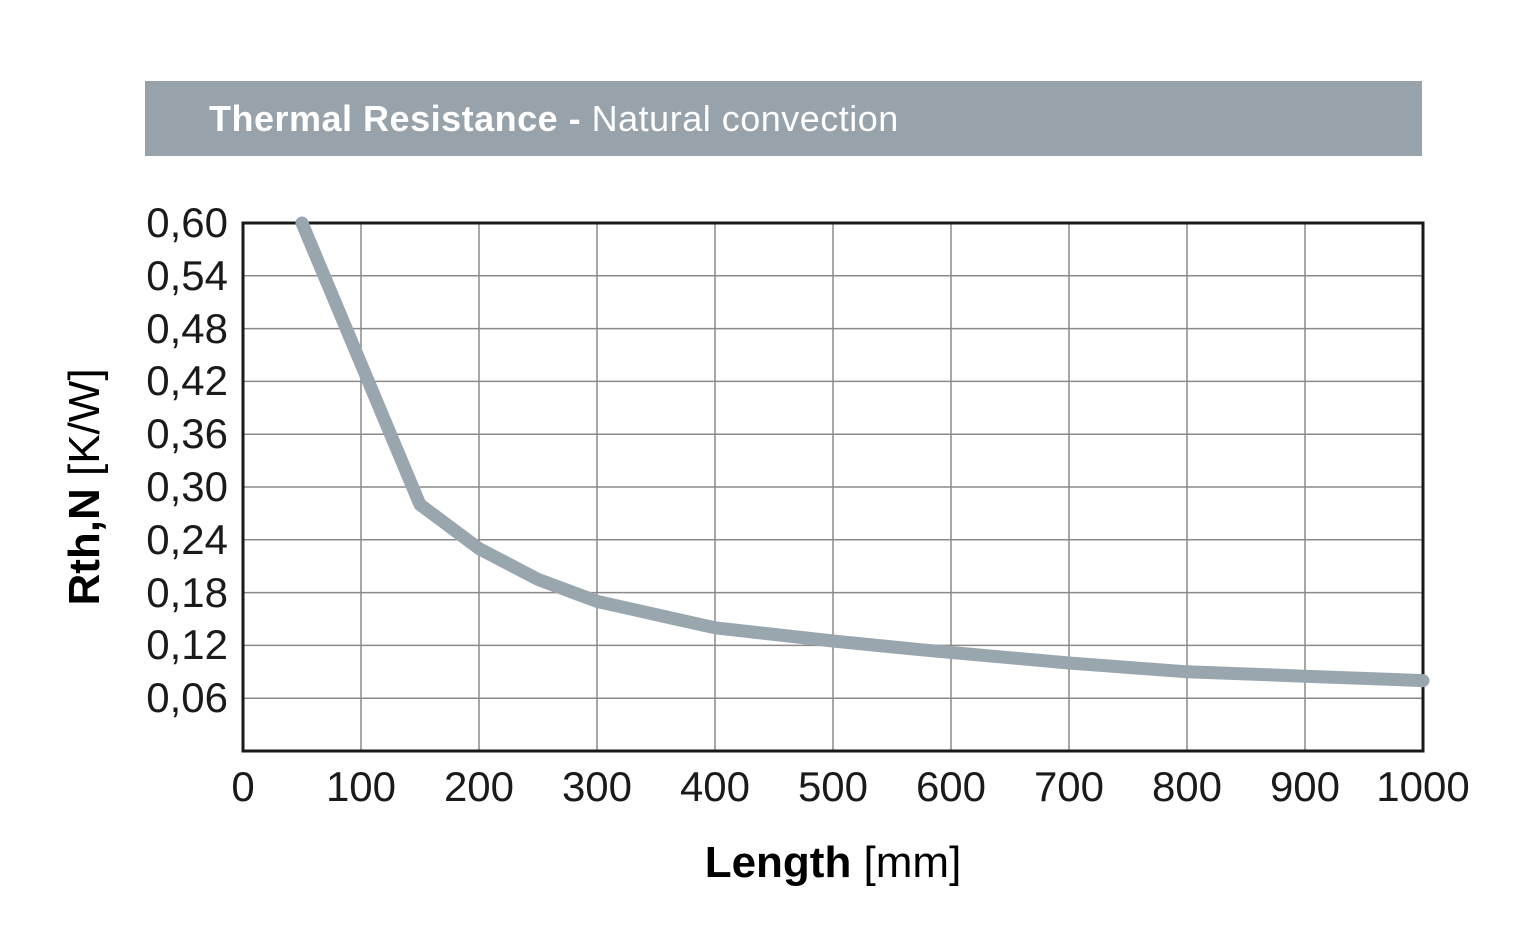  What do you see at coordinates (187, 592) in the screenshot?
I see `y-tick-label: 0,18` at bounding box center [187, 592].